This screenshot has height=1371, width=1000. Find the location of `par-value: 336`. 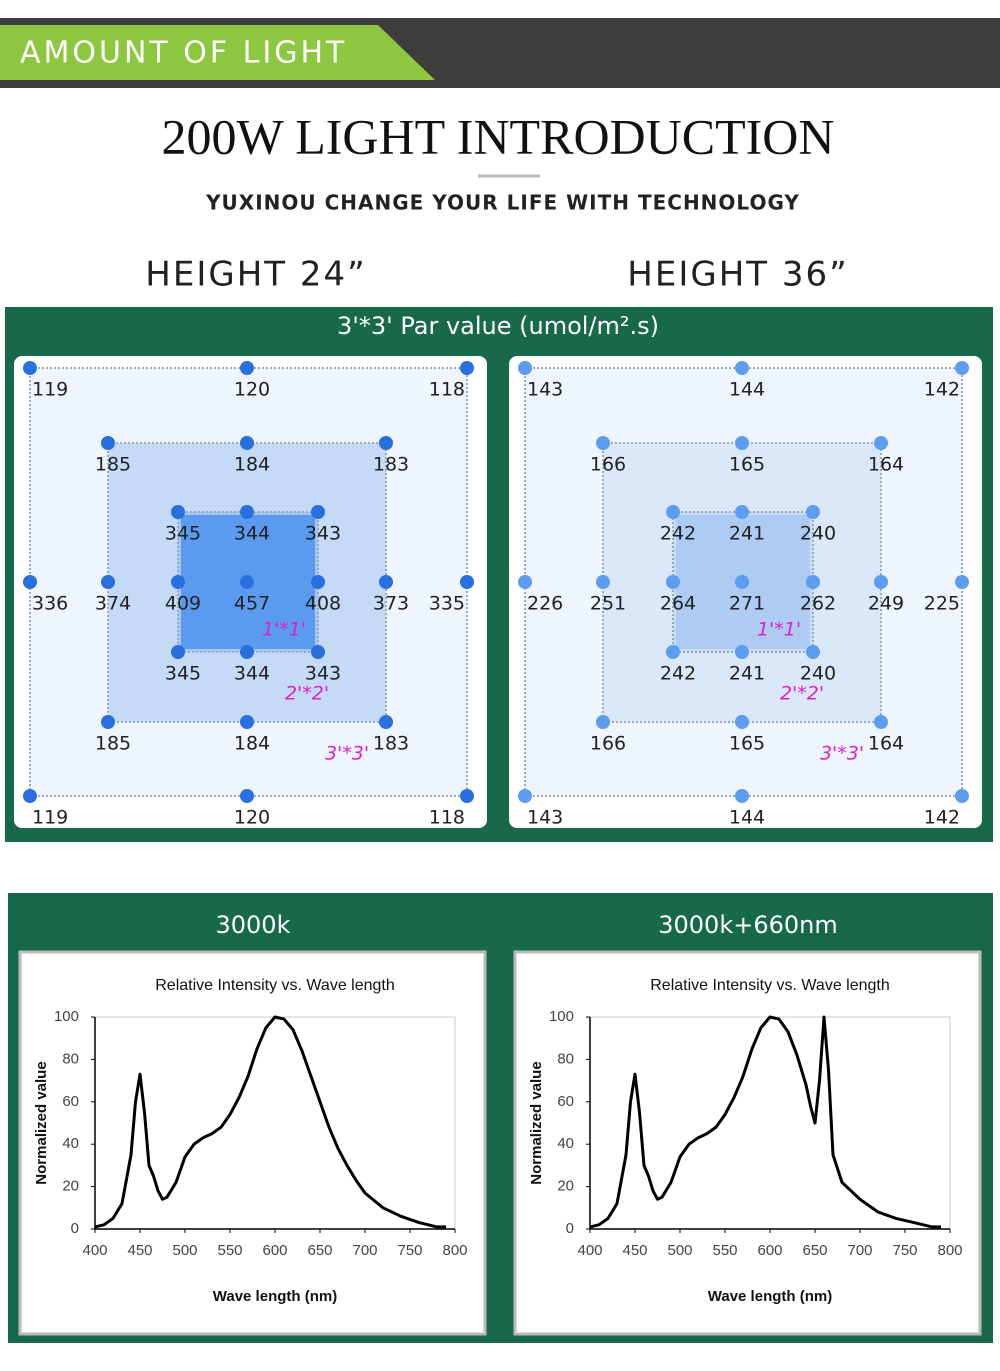

par-value: 336 is located at coordinates (50, 604).